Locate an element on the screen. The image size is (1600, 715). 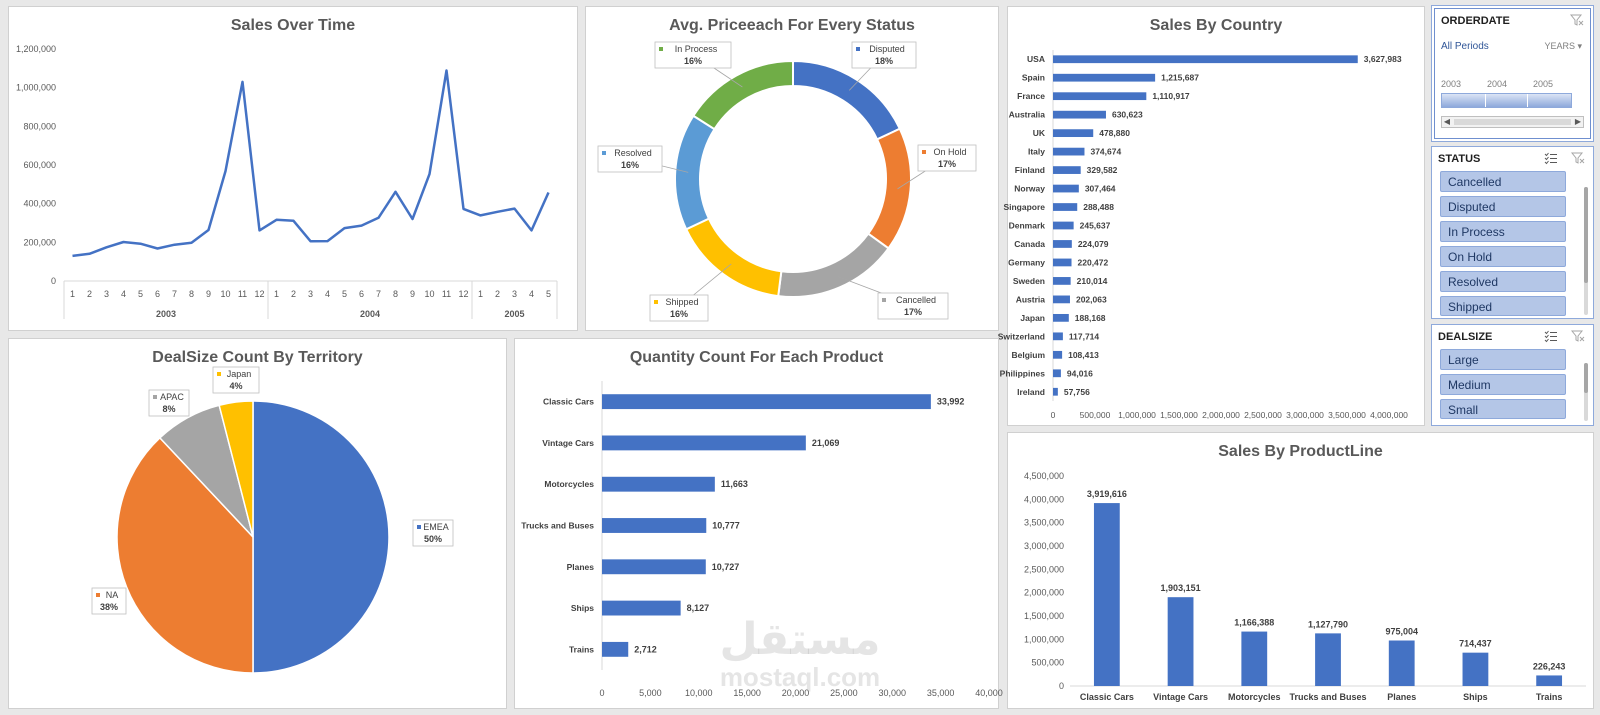
timeline-year-2003: 2003 is located at coordinates (1451, 84).